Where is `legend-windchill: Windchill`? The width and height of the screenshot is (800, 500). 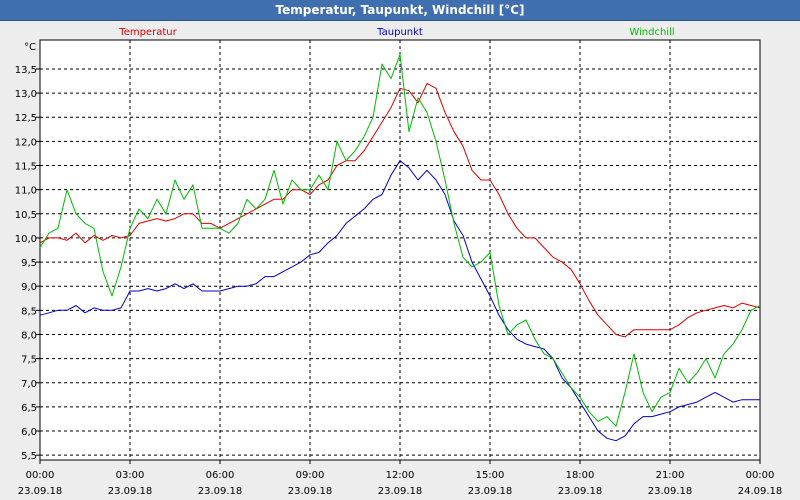
legend-windchill: Windchill is located at coordinates (651, 32).